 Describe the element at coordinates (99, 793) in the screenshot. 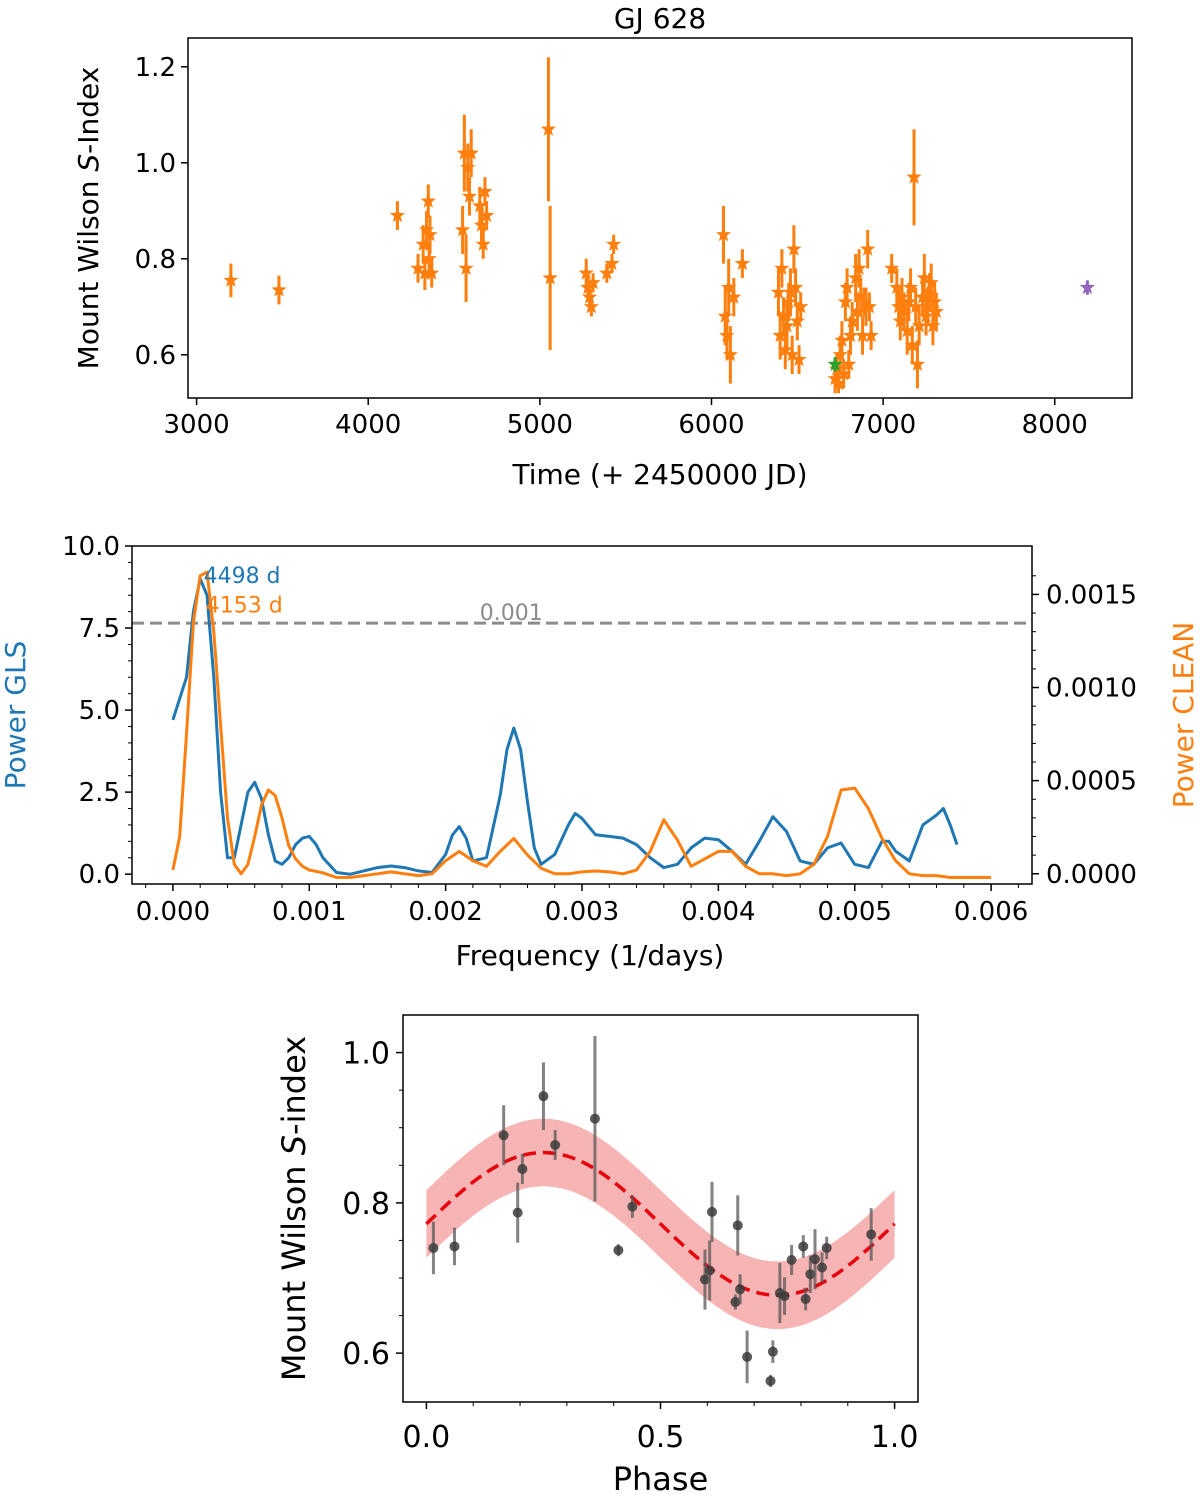

I see `y-left-tick-label: 2.5` at that location.